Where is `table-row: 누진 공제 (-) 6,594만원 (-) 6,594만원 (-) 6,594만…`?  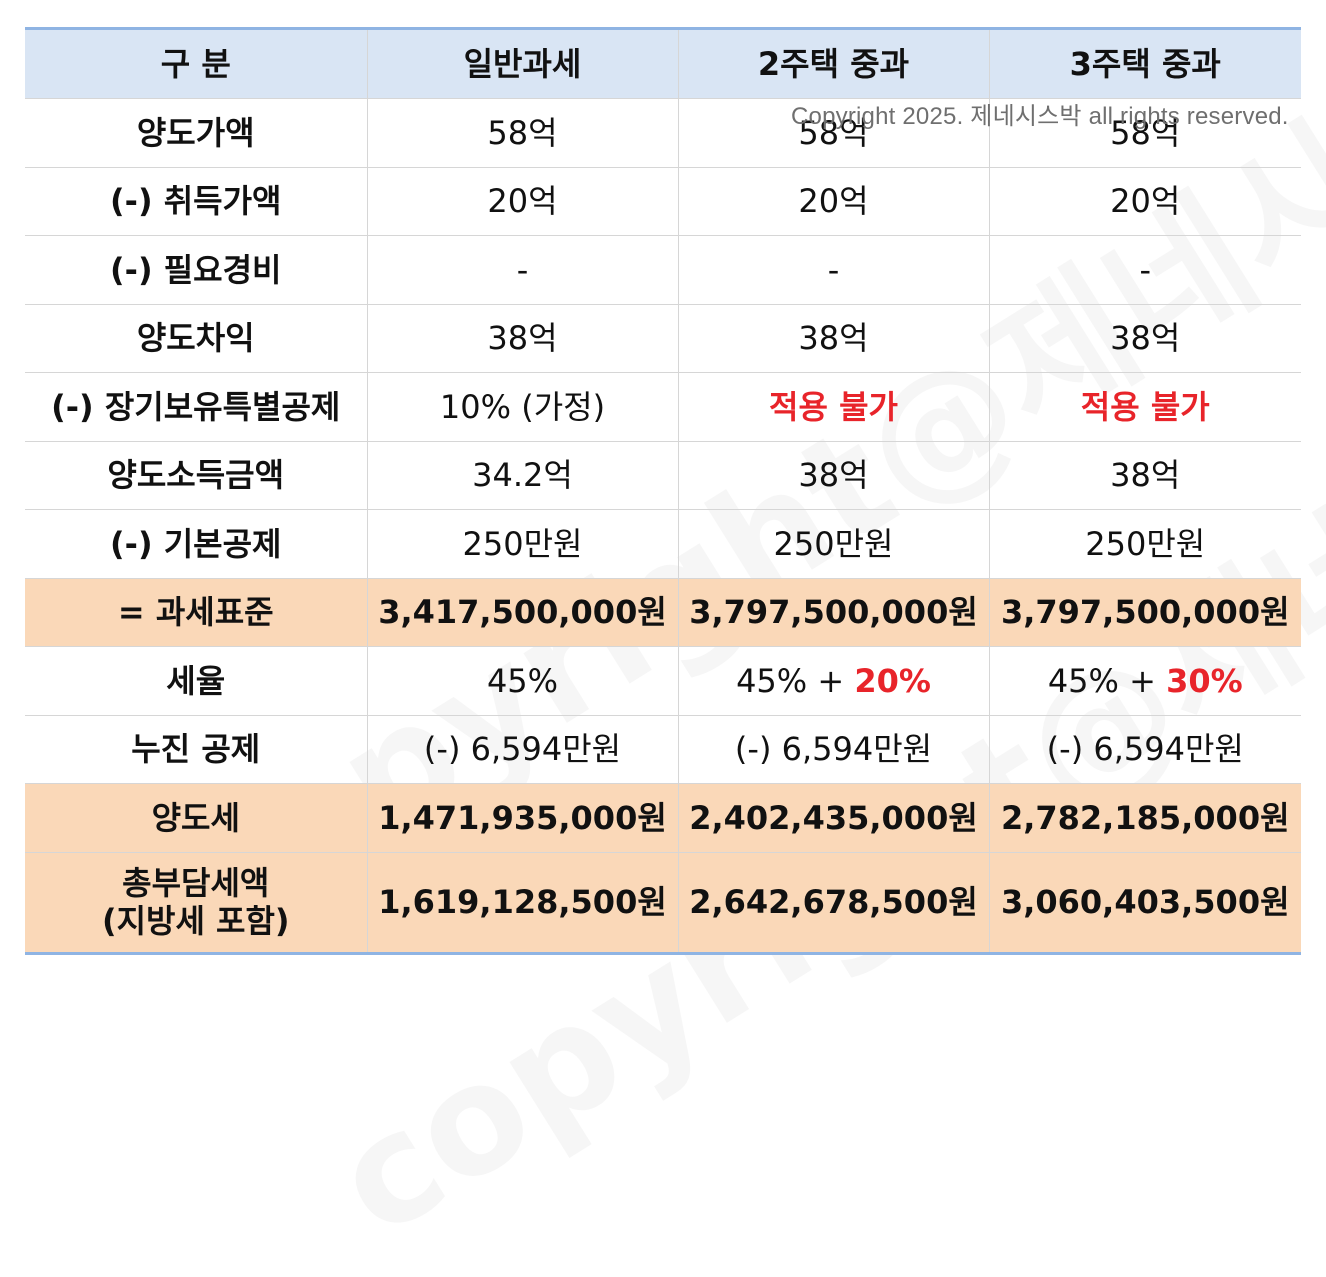 table-row: 누진 공제 (-) 6,594만원 (-) 6,594만원 (-) 6,594만… is located at coordinates (663, 749).